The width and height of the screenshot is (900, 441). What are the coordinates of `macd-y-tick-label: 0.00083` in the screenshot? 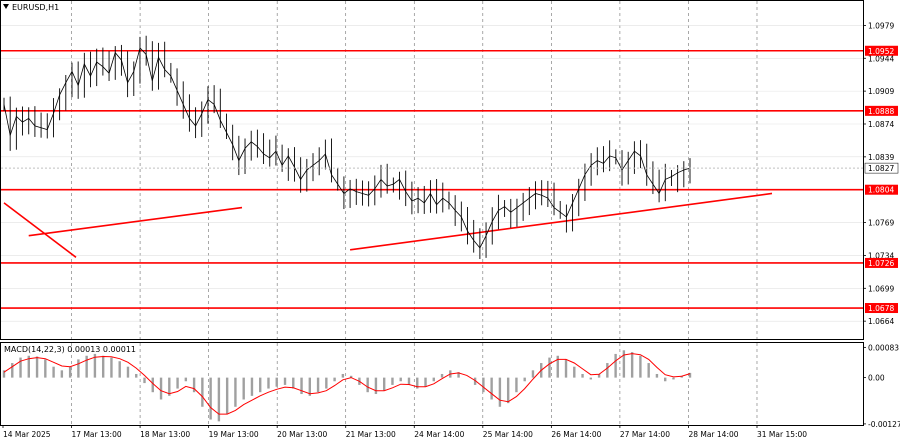 It's located at (883, 347).